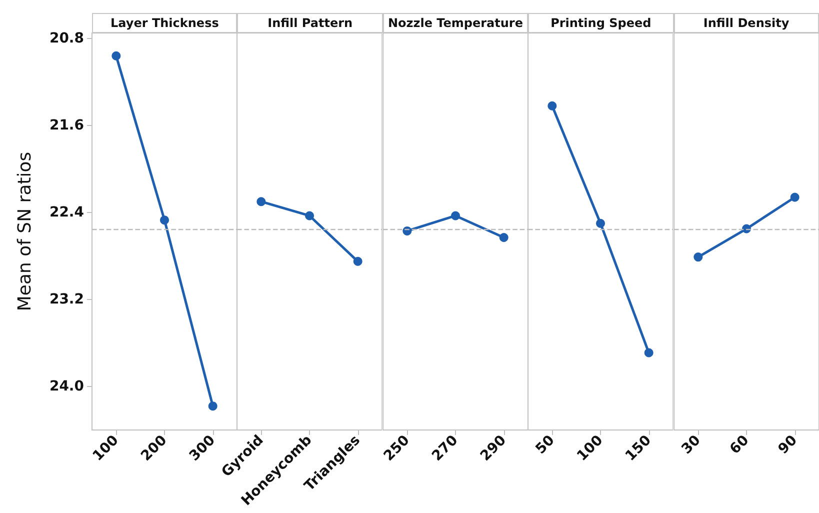 The height and width of the screenshot is (513, 819). I want to click on x-tick-label: 60, so click(739, 445).